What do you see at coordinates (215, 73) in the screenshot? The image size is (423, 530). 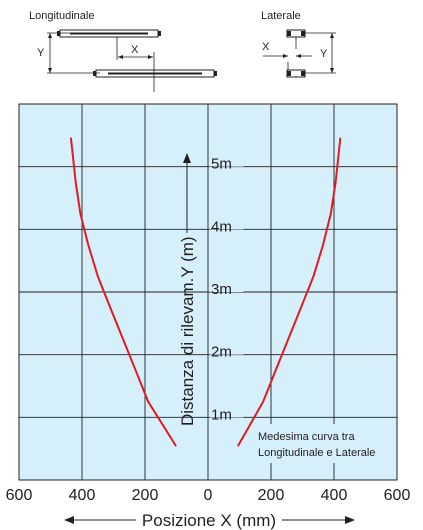 I see `longitudinal-sensor-bottom-cap-right` at bounding box center [215, 73].